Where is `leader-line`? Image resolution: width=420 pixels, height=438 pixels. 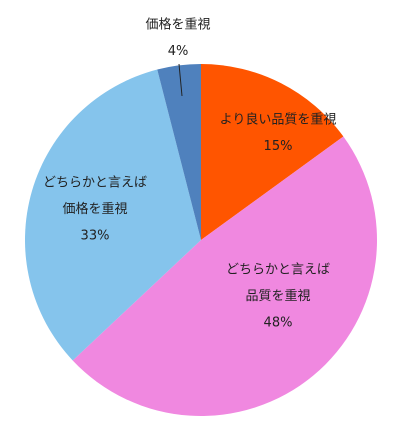 leader-line is located at coordinates (180, 80).